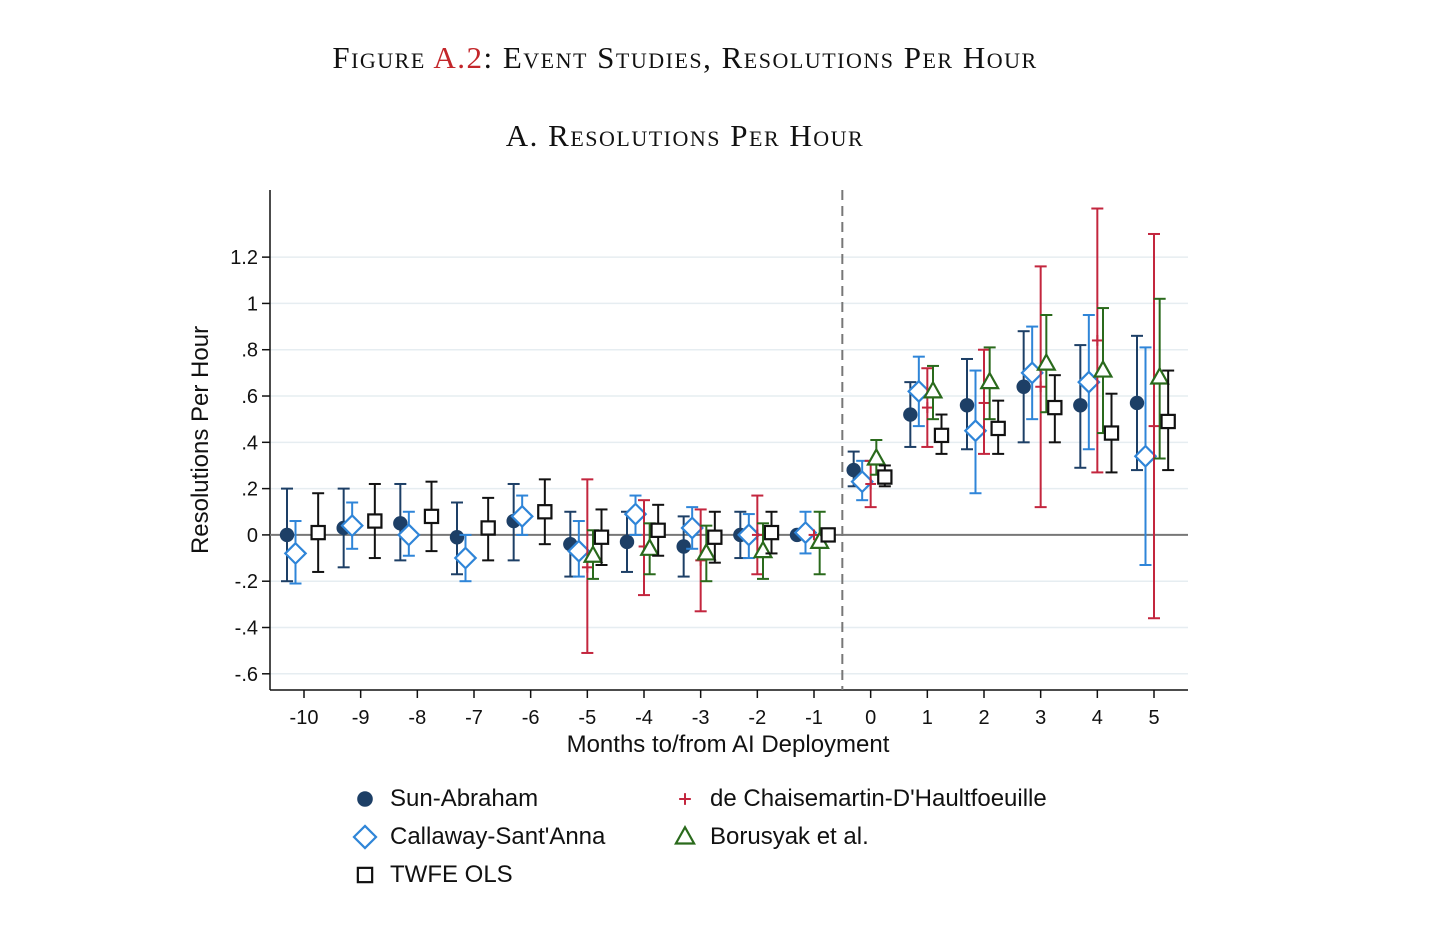  Describe the element at coordinates (244, 258) in the screenshot. I see `y-tick-label: 1.2` at that location.